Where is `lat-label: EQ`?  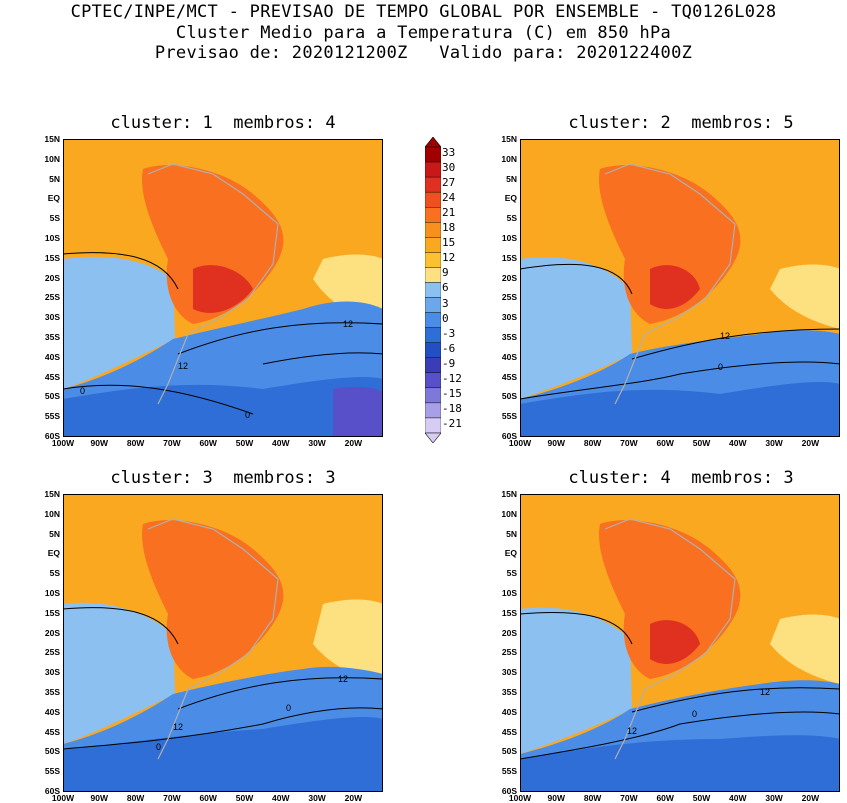 lat-label: EQ is located at coordinates (53, 198).